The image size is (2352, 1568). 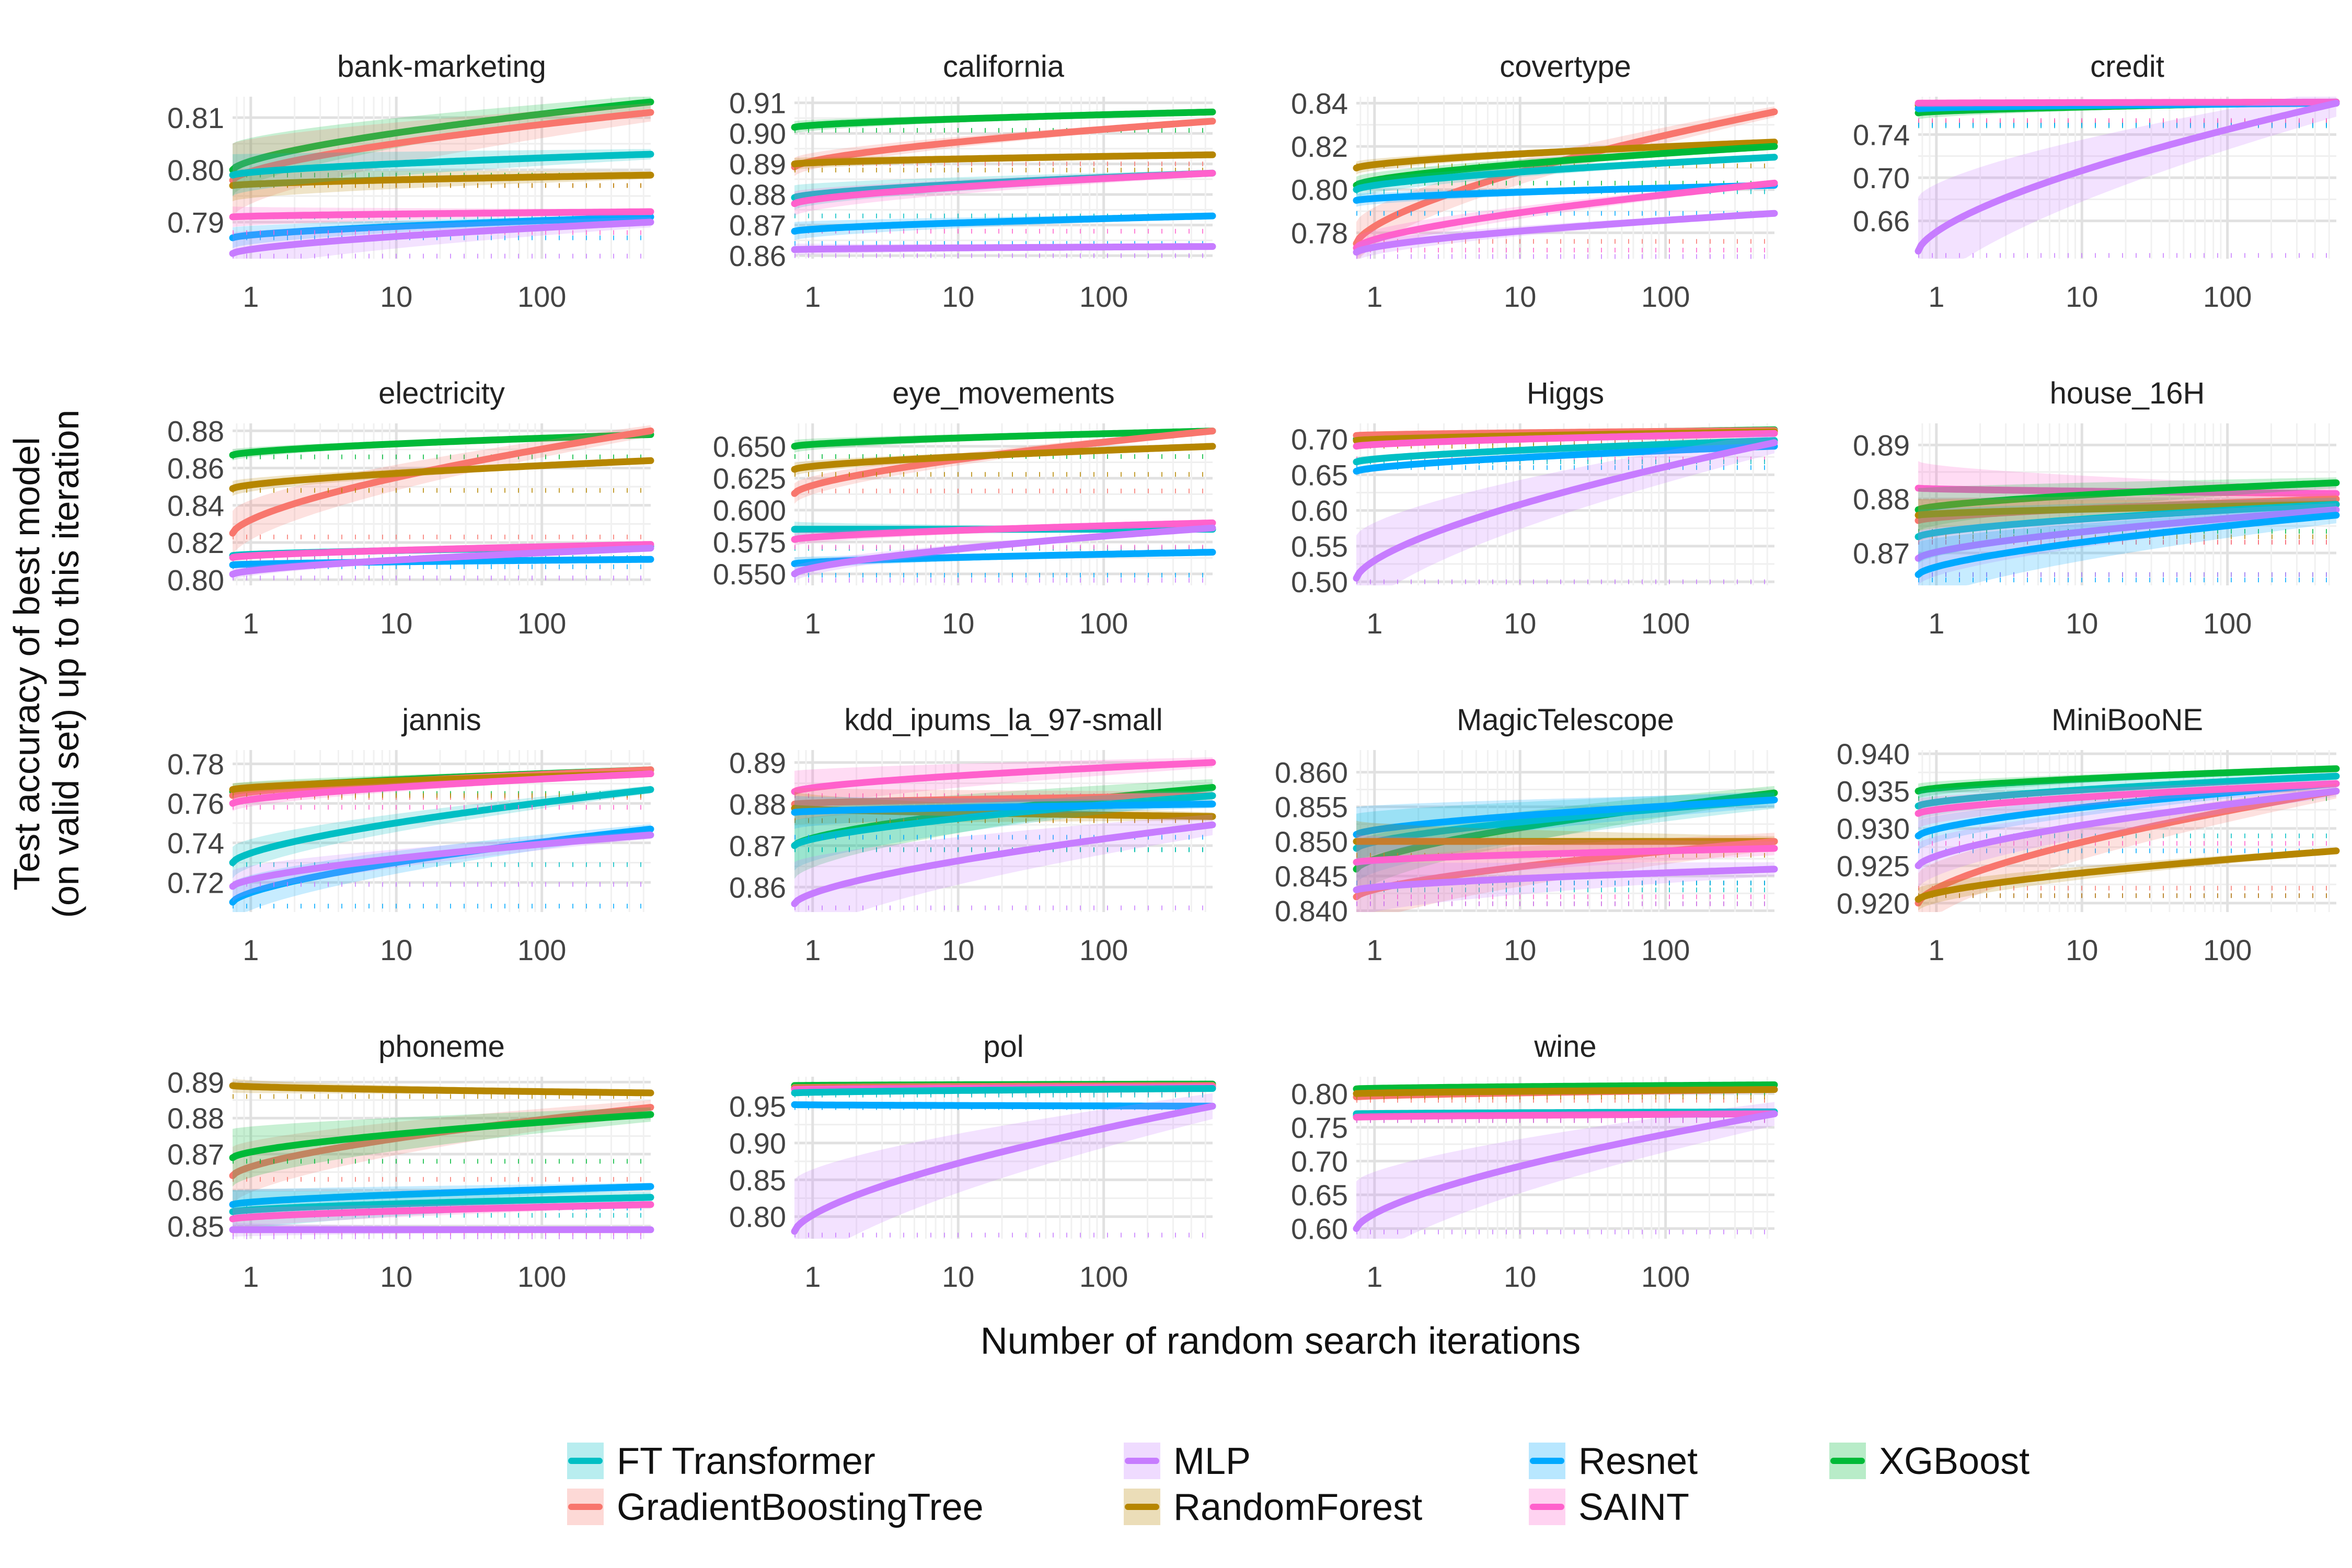 I want to click on y-tick-label: 0.86, so click(x=195, y=1190).